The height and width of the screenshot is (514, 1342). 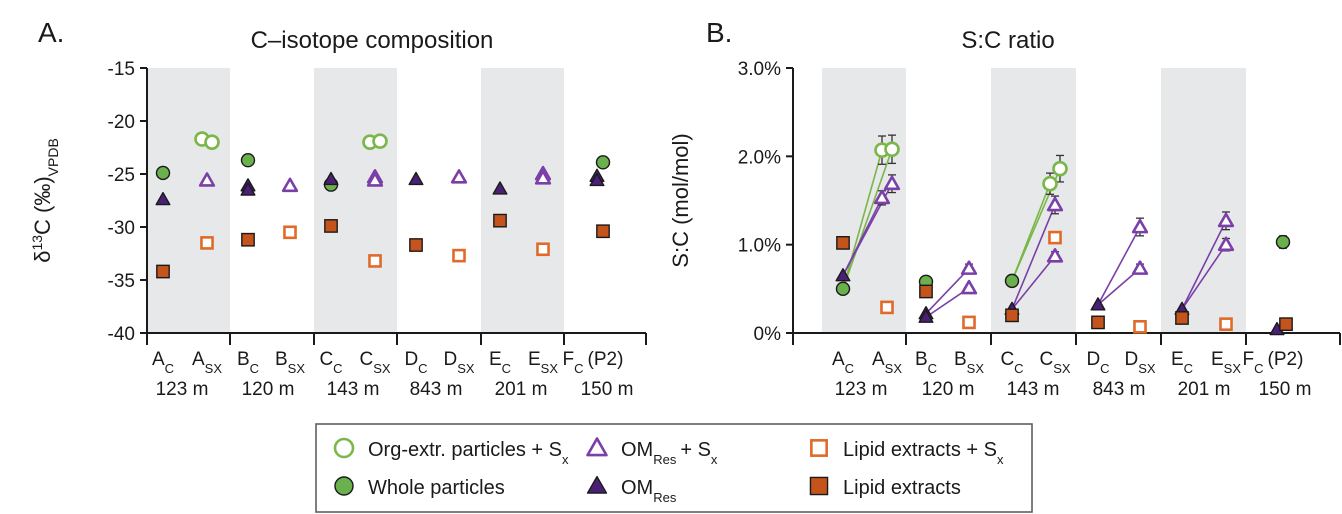 I want to click on y-tick-label: -15, so click(x=121, y=69).